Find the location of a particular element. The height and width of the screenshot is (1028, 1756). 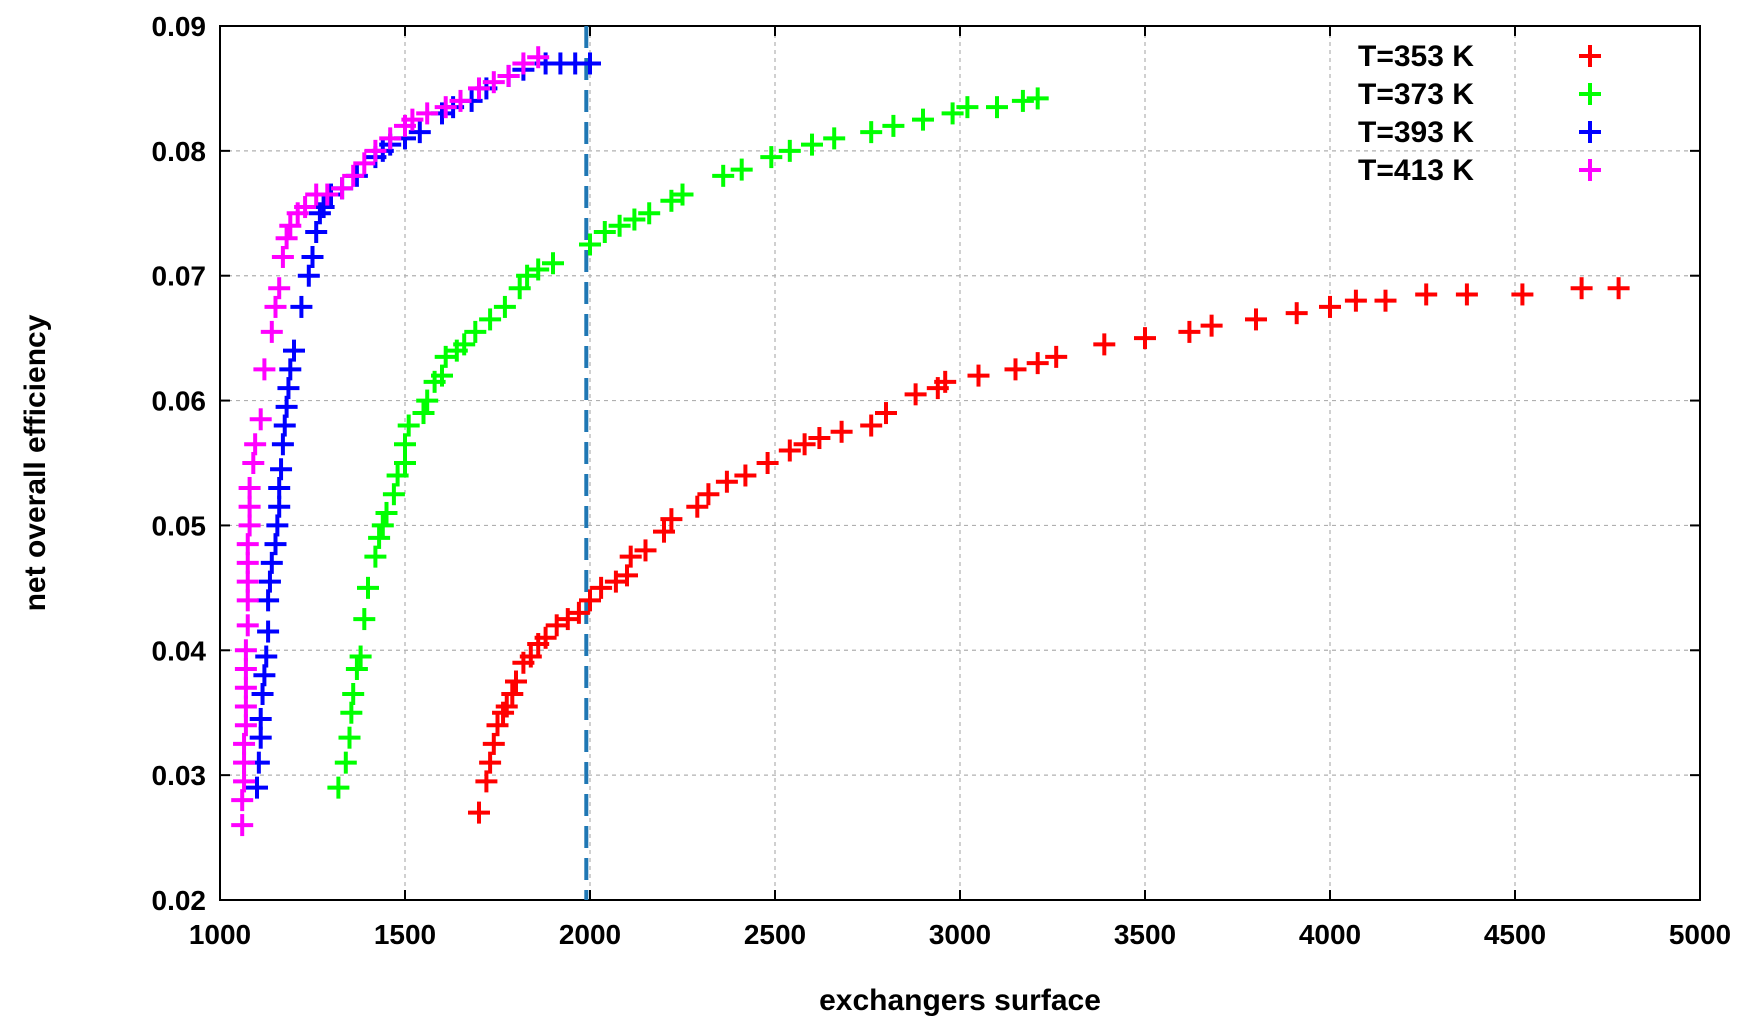

y-axis-label: net overall efficiency is located at coordinates (35, 462).